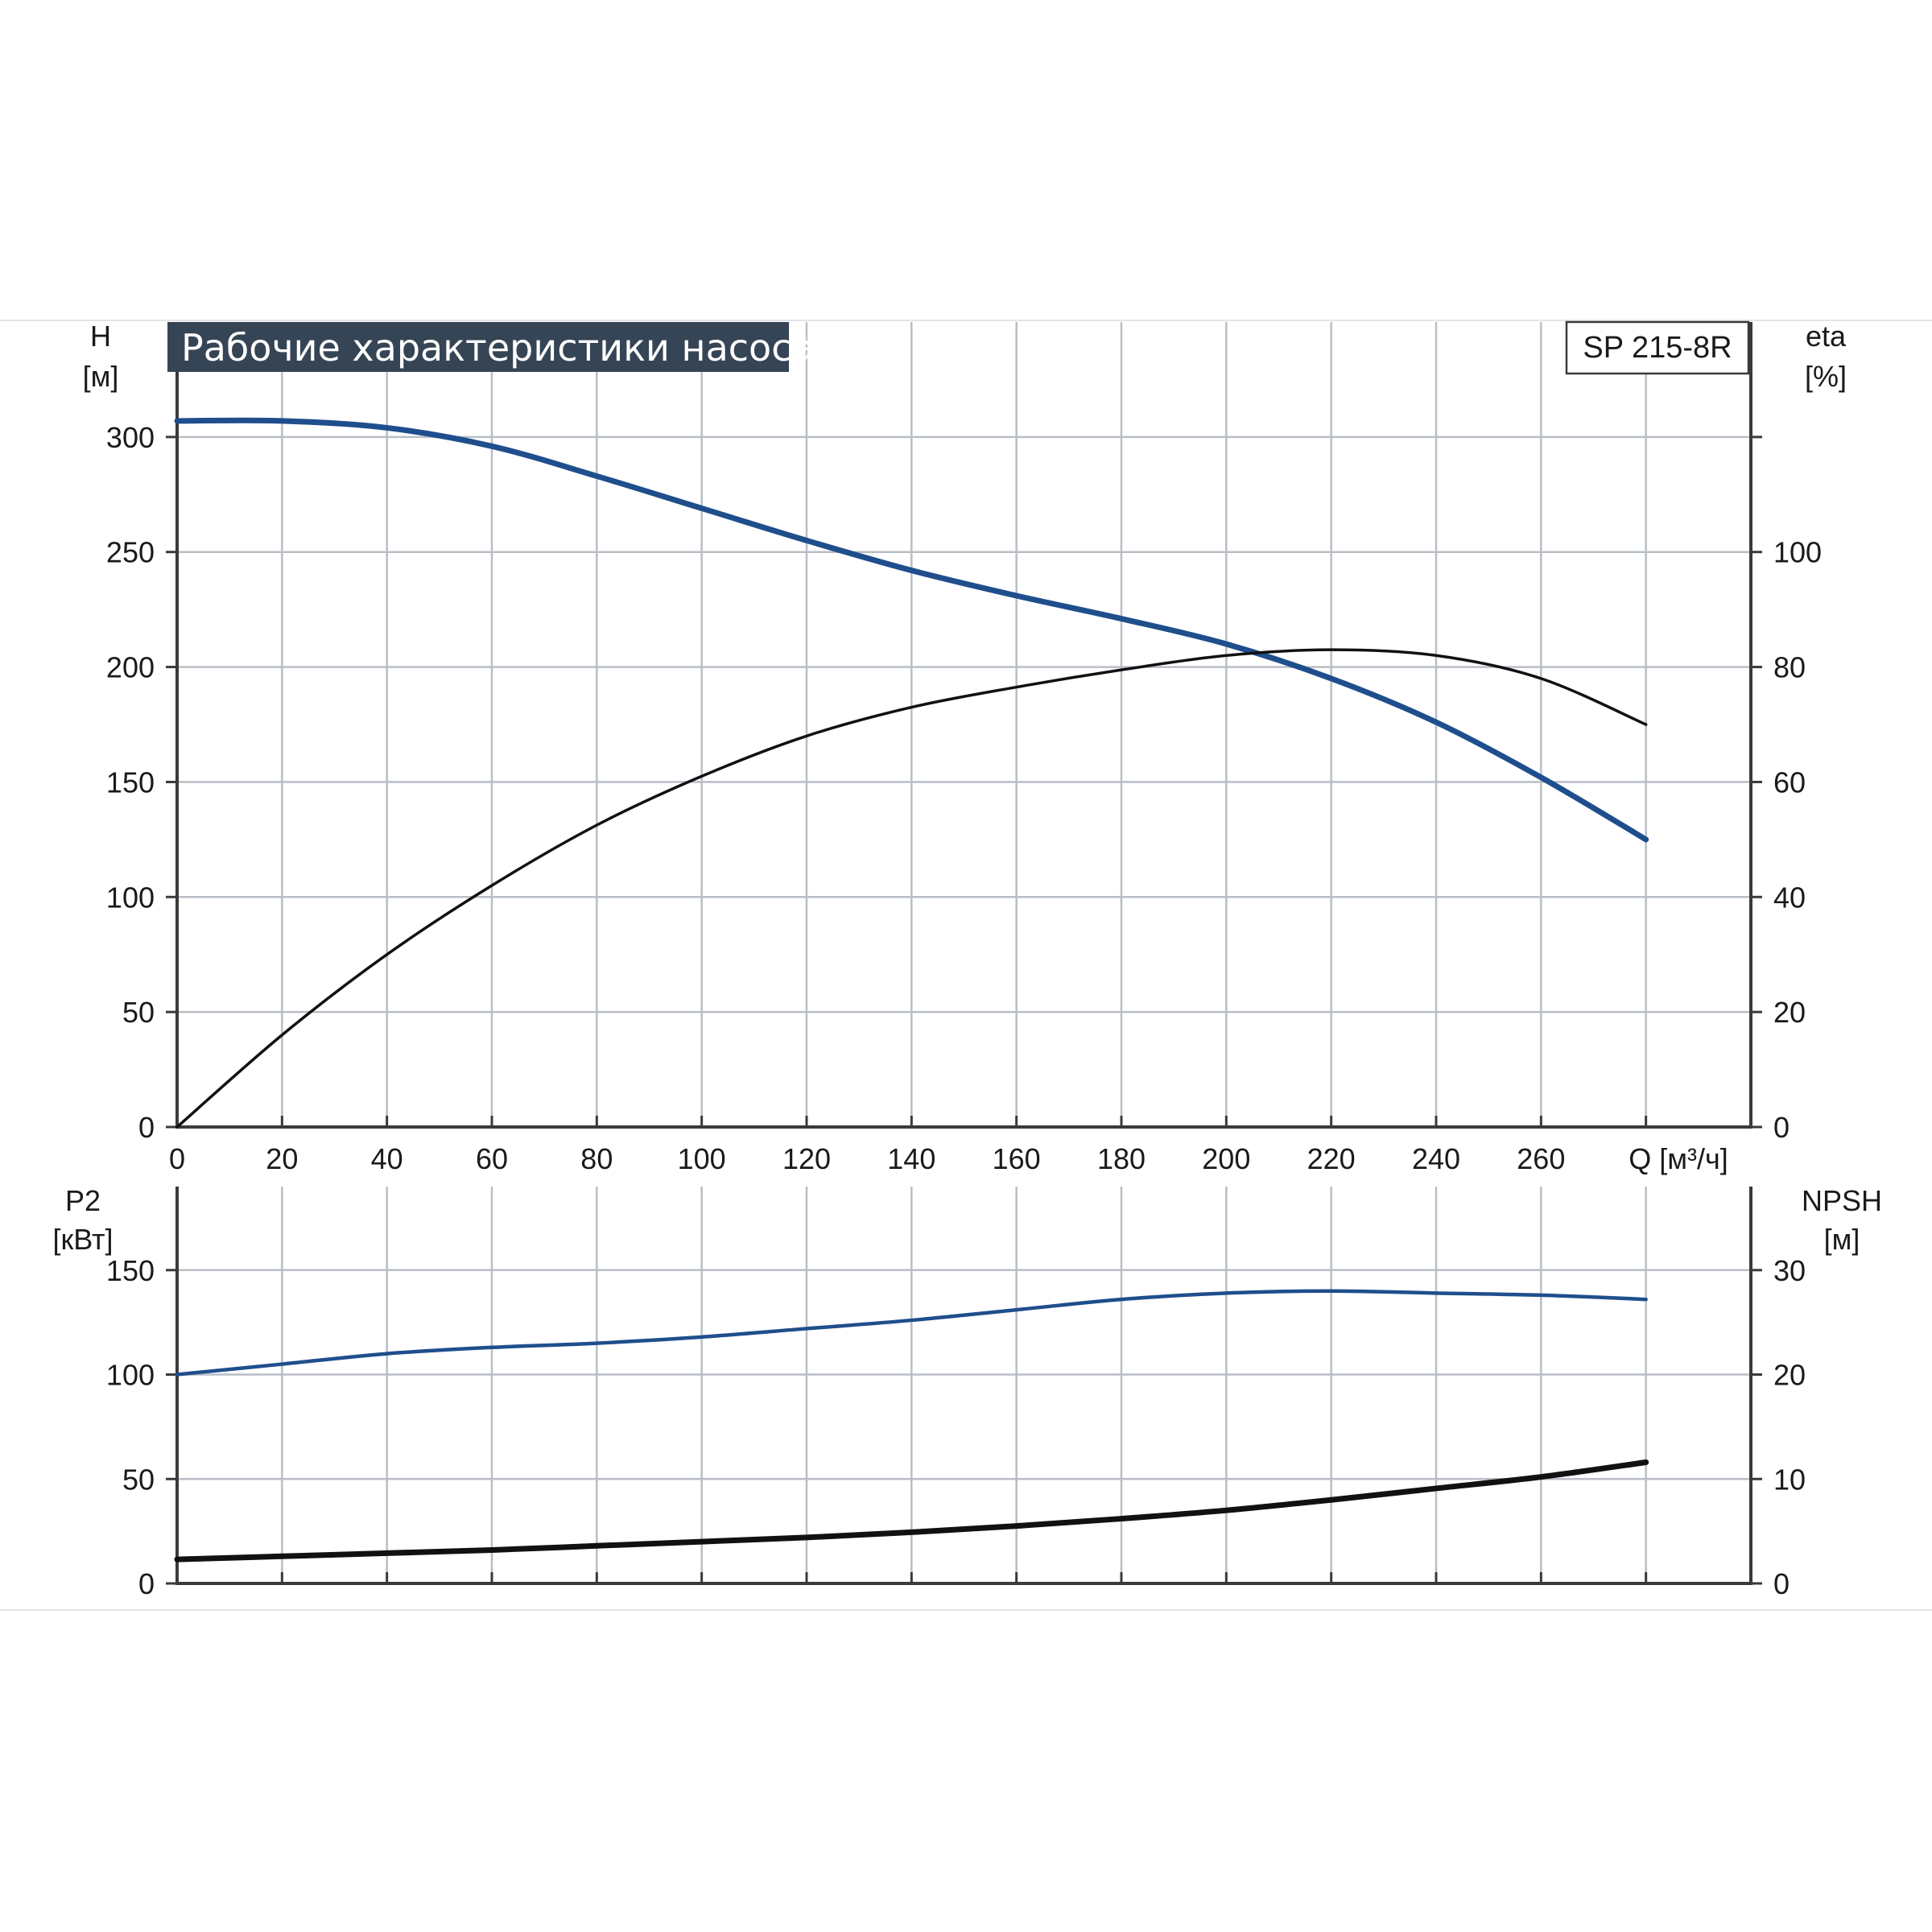 This screenshot has height=1932, width=1932. Describe the element at coordinates (1781, 1583) in the screenshot. I see `lower-right-tick-label: 0` at that location.